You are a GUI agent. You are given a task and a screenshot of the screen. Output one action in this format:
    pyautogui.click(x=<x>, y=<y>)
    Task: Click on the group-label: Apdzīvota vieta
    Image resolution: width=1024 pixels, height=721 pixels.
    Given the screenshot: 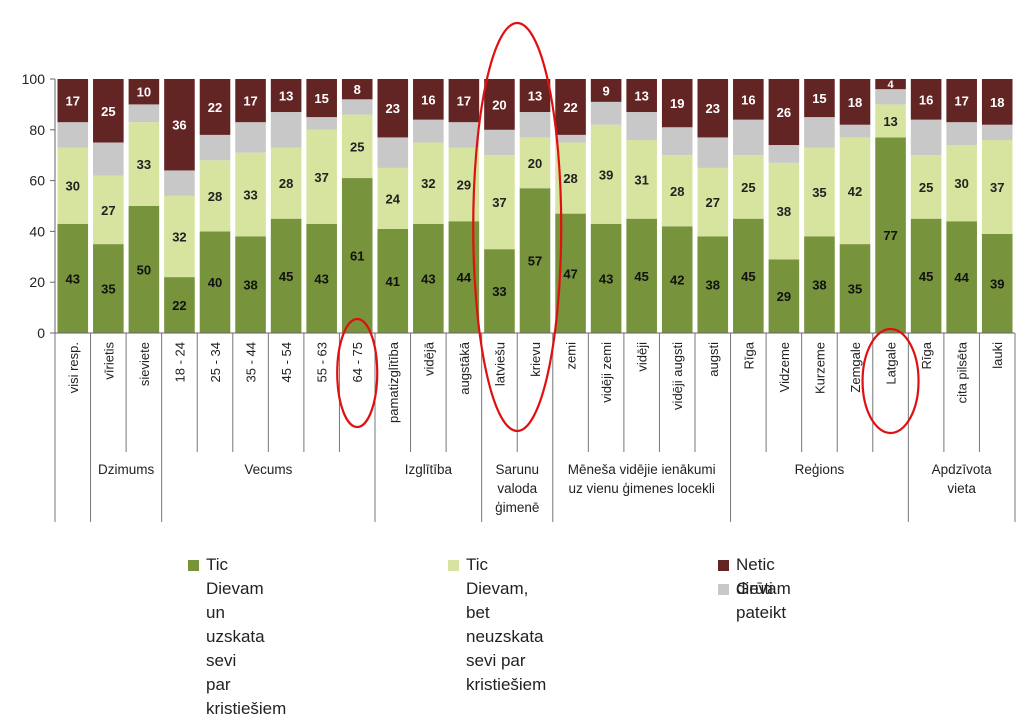 What is the action you would take?
    pyautogui.click(x=962, y=479)
    